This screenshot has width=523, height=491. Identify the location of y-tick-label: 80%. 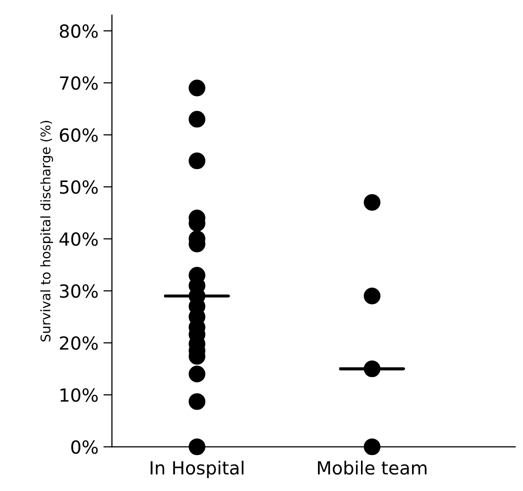
(79, 31).